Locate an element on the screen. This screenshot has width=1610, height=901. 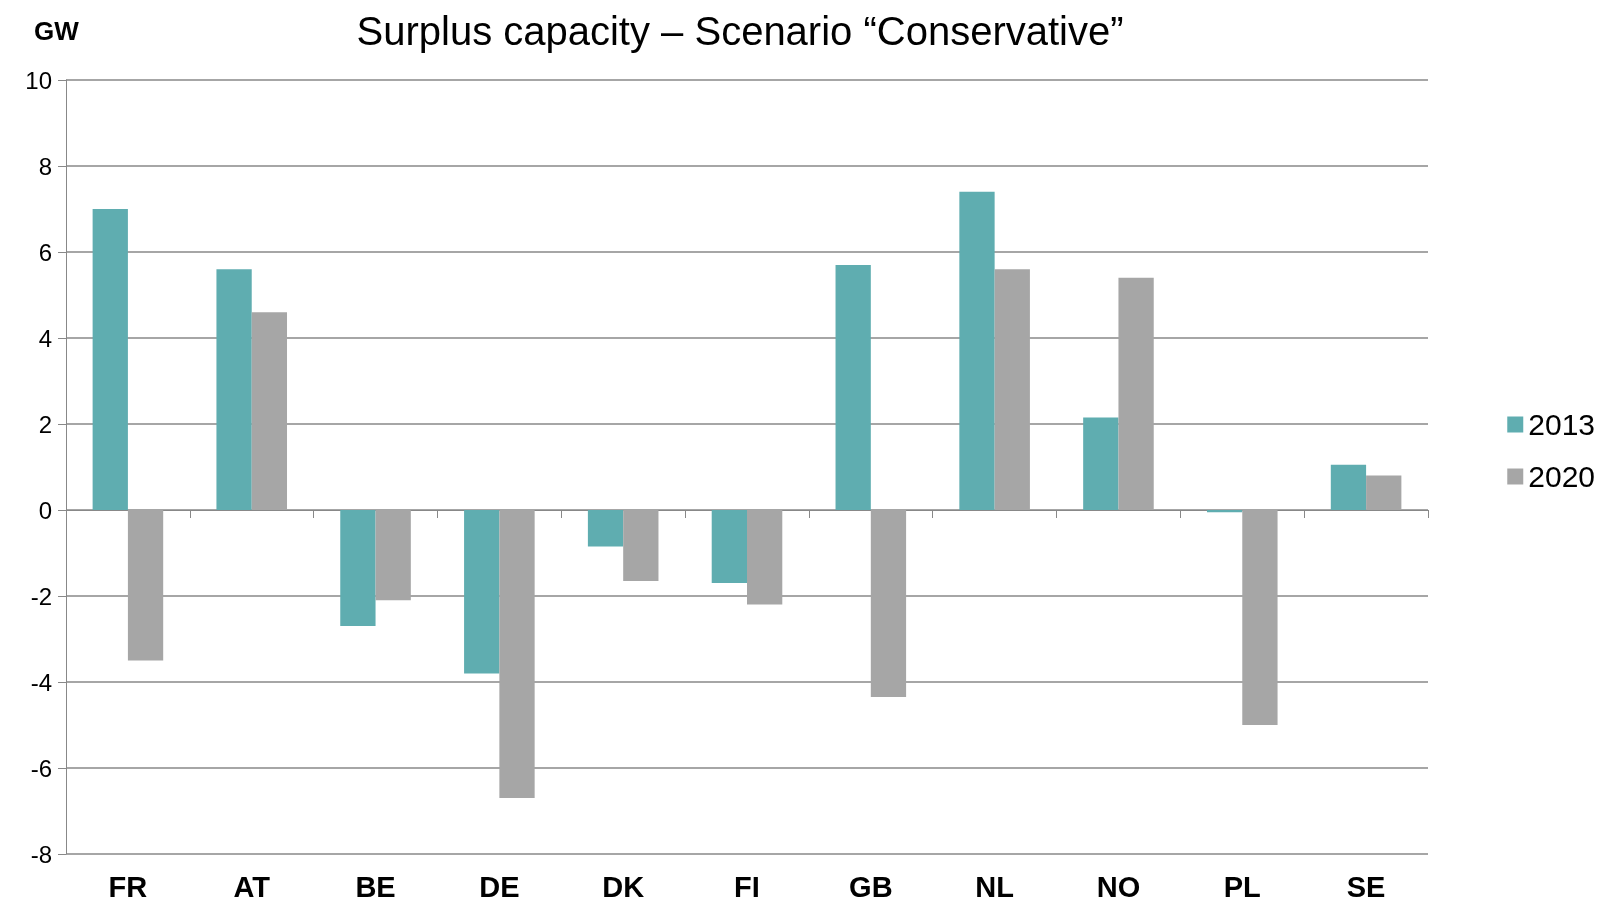
y-tick-label: 4 is located at coordinates (45, 338).